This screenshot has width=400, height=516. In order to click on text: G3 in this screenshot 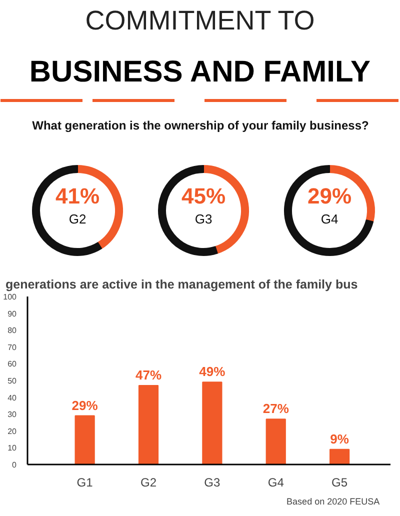, I will do `click(203, 219)`.